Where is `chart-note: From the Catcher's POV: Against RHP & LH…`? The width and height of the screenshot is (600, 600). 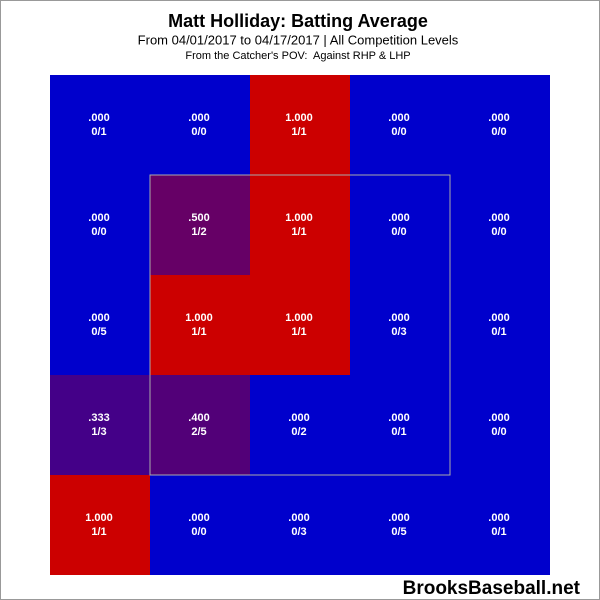 chart-note: From the Catcher's POV: Against RHP & LH… is located at coordinates (297, 56).